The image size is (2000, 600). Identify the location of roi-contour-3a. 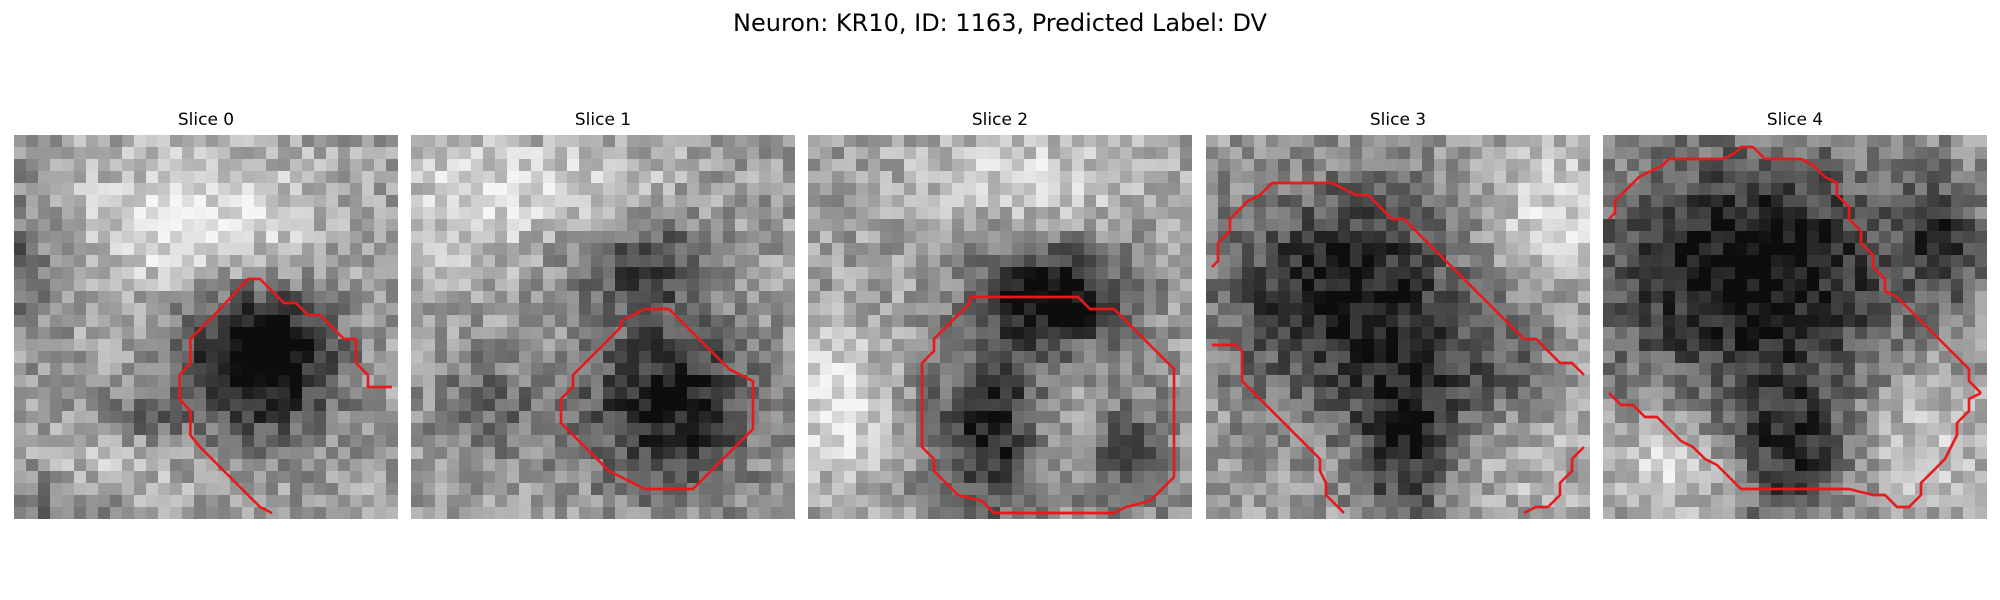
(1398, 278).